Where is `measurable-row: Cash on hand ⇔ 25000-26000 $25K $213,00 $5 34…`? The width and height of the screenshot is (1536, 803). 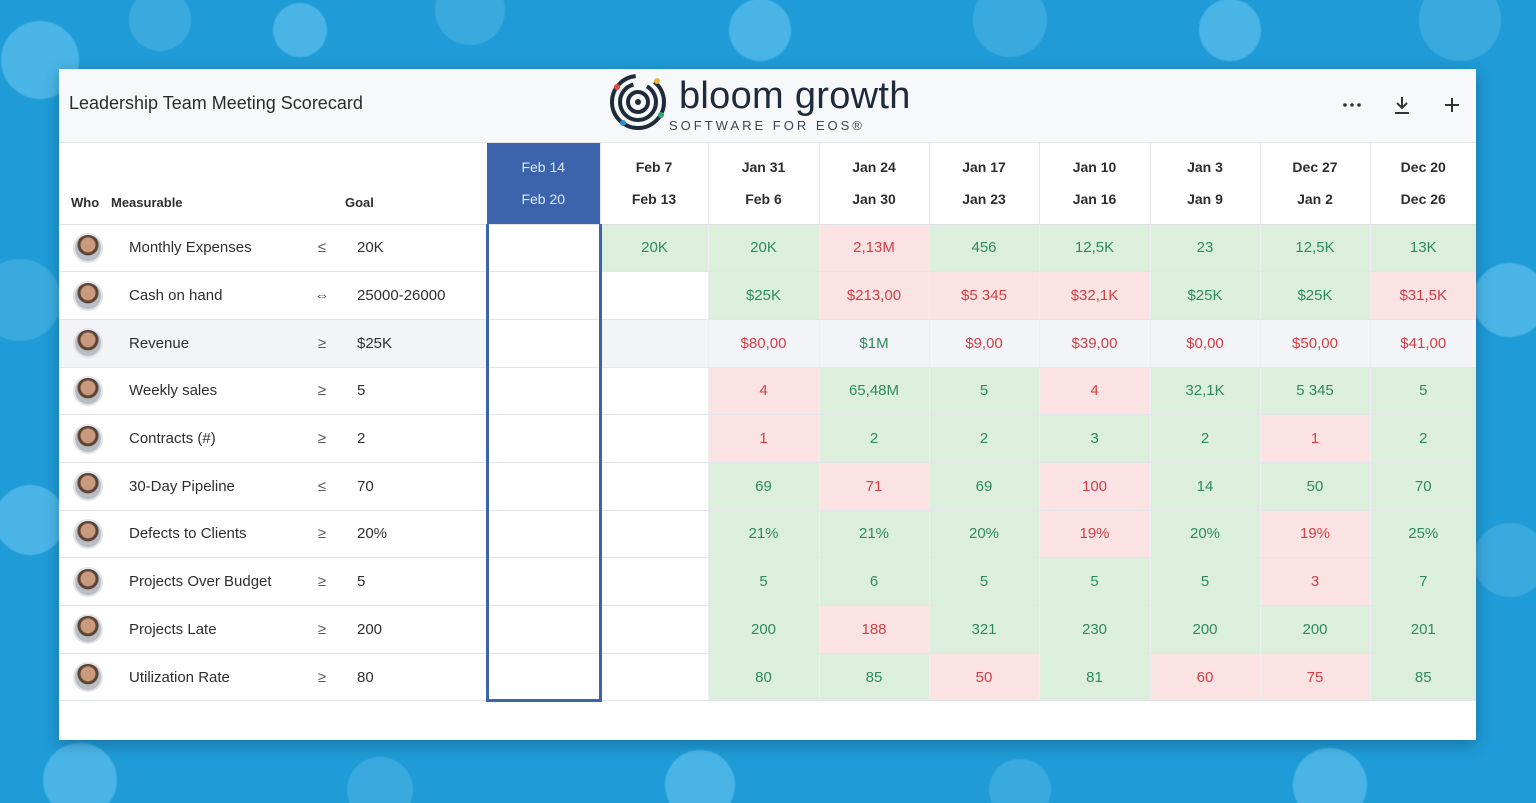
measurable-row: Cash on hand ⇔ 25000-26000 $25K $213,00 $5 34… is located at coordinates (767, 295).